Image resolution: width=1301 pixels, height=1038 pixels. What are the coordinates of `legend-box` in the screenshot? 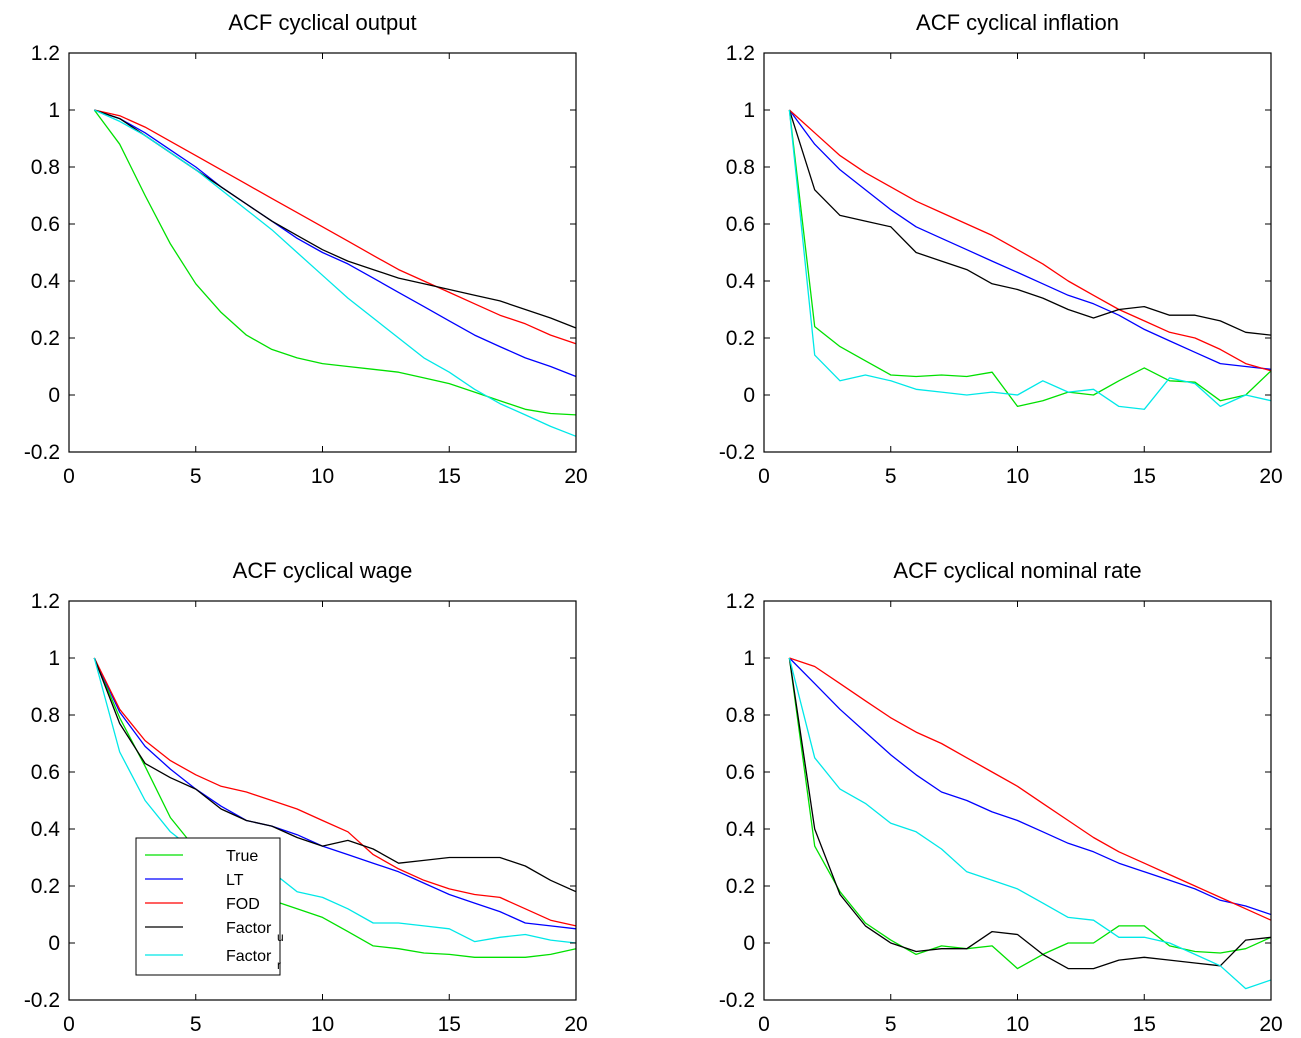 It's located at (208, 906).